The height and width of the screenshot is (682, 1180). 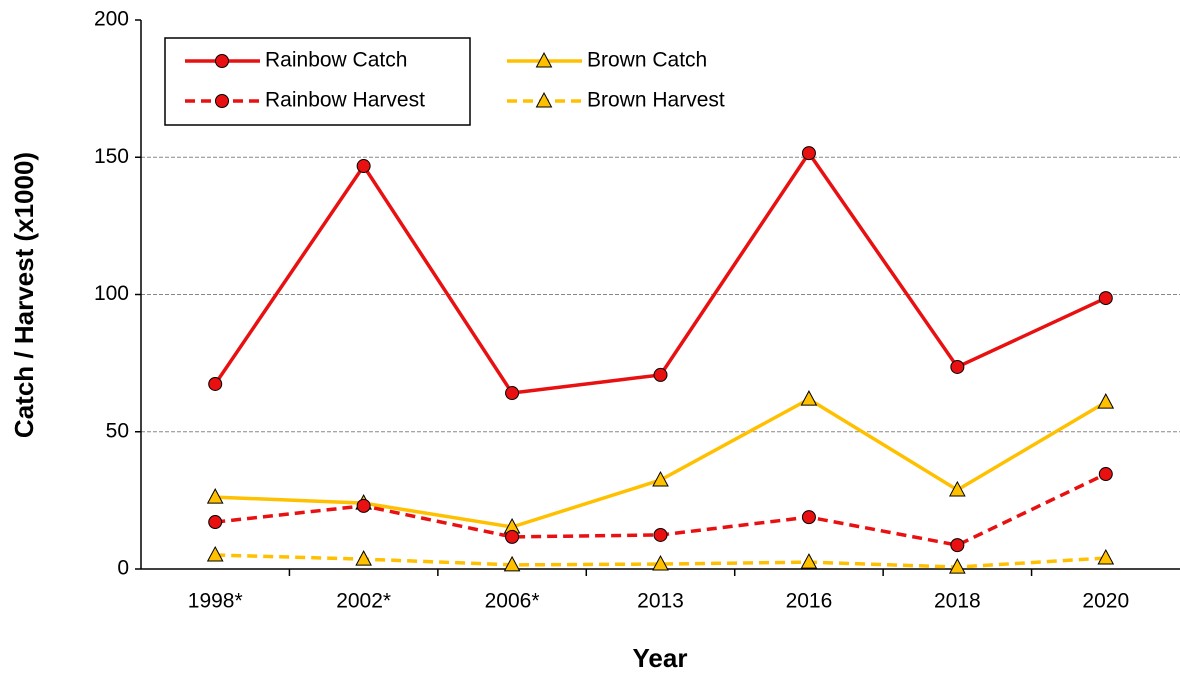 What do you see at coordinates (111, 293) in the screenshot?
I see `y-tick-label: 100` at bounding box center [111, 293].